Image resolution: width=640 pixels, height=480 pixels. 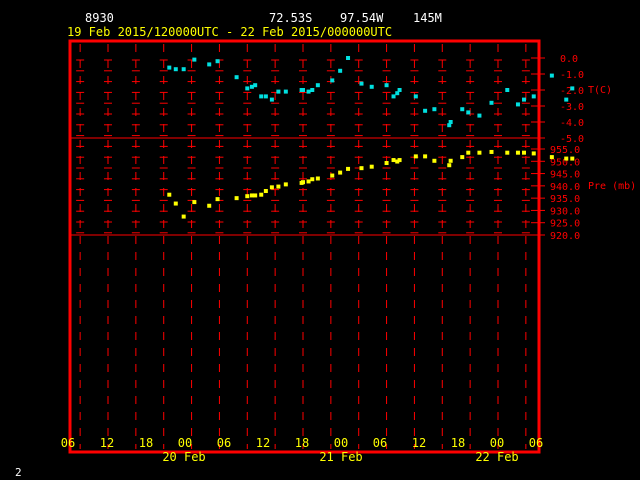 What do you see at coordinates (183, 457) in the screenshot?
I see `day-label: 20 Feb` at bounding box center [183, 457].